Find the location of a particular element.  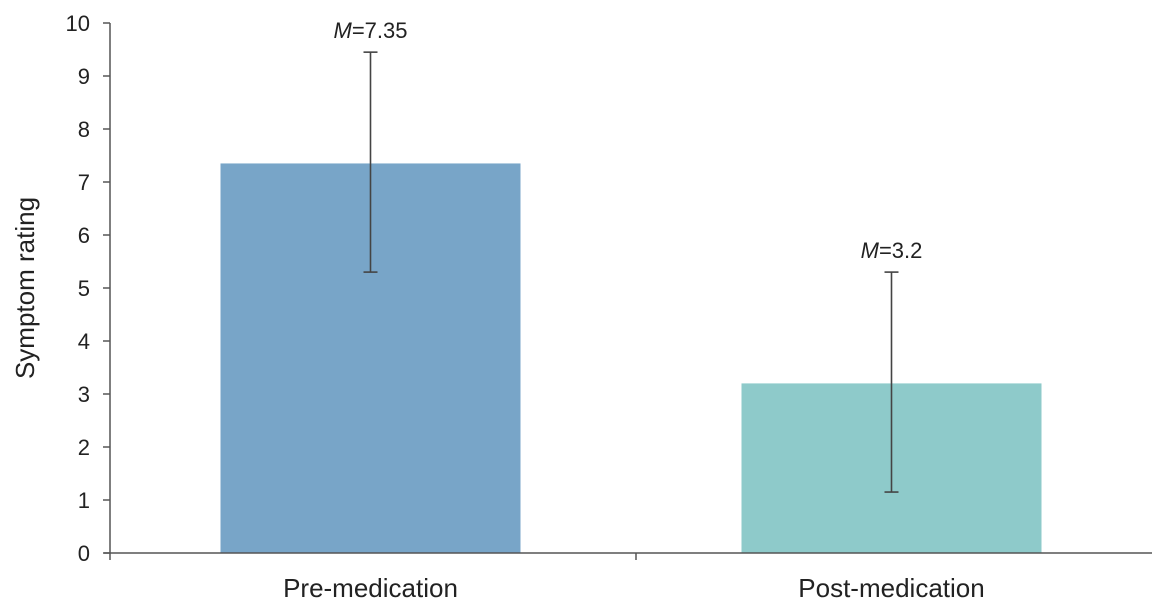

y-tick-label: 8 is located at coordinates (84, 129).